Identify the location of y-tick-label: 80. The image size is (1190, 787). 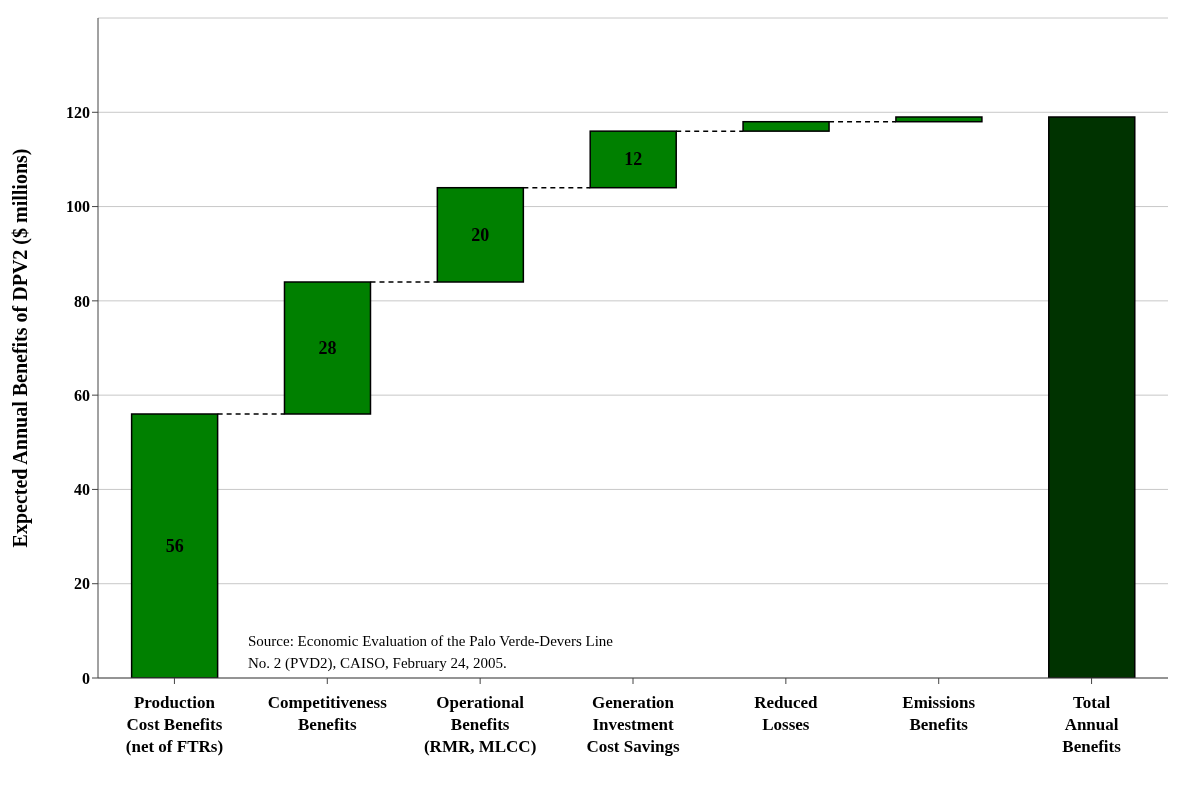
(82, 301).